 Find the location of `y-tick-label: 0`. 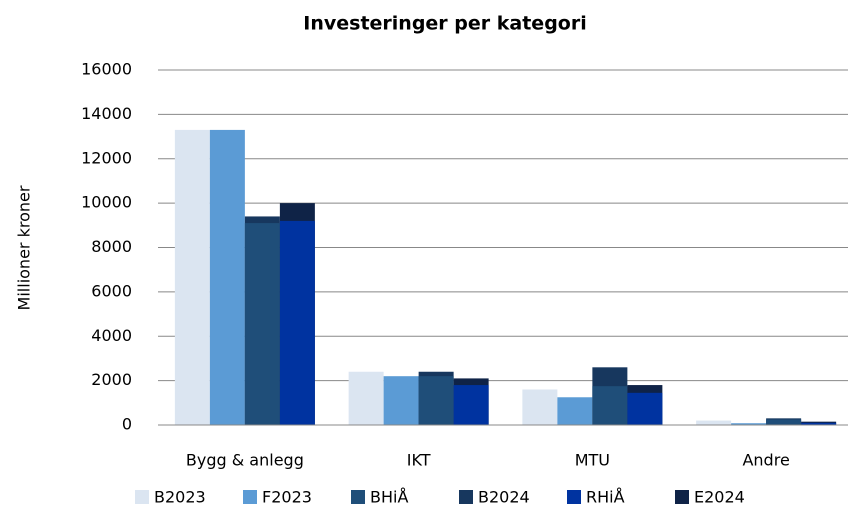

y-tick-label: 0 is located at coordinates (127, 424).